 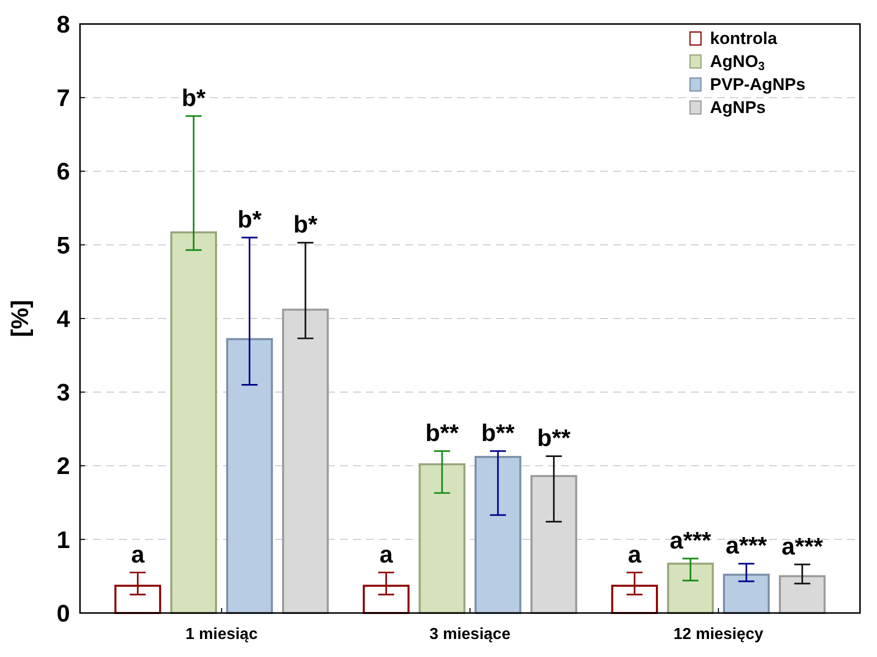 I want to click on y-tick-label: 1, so click(x=63, y=540).